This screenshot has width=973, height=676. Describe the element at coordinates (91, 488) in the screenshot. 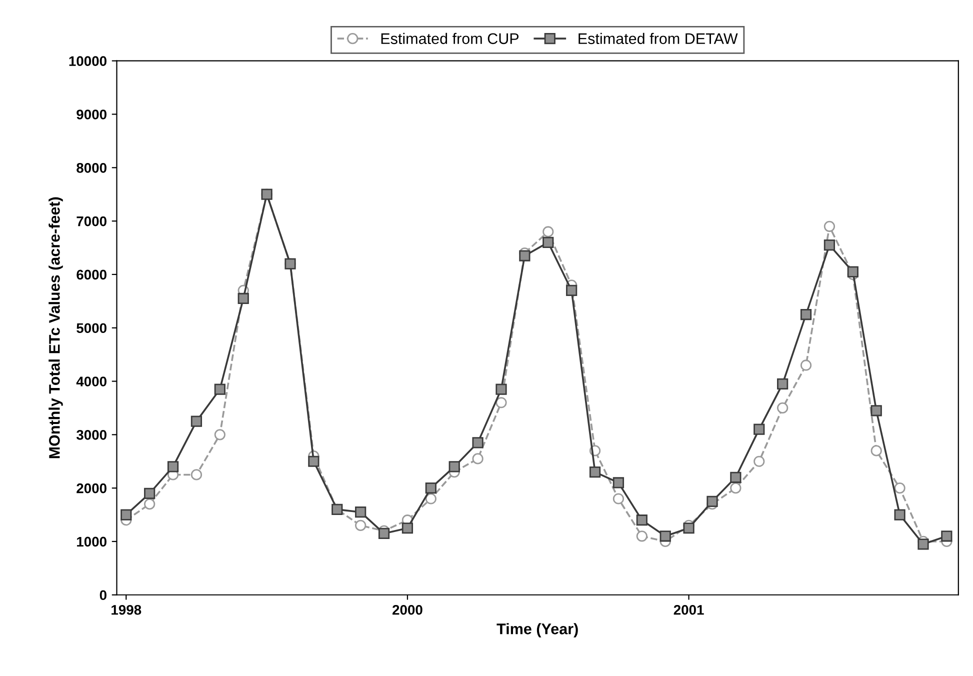

I see `y-tick-label: 2000` at that location.